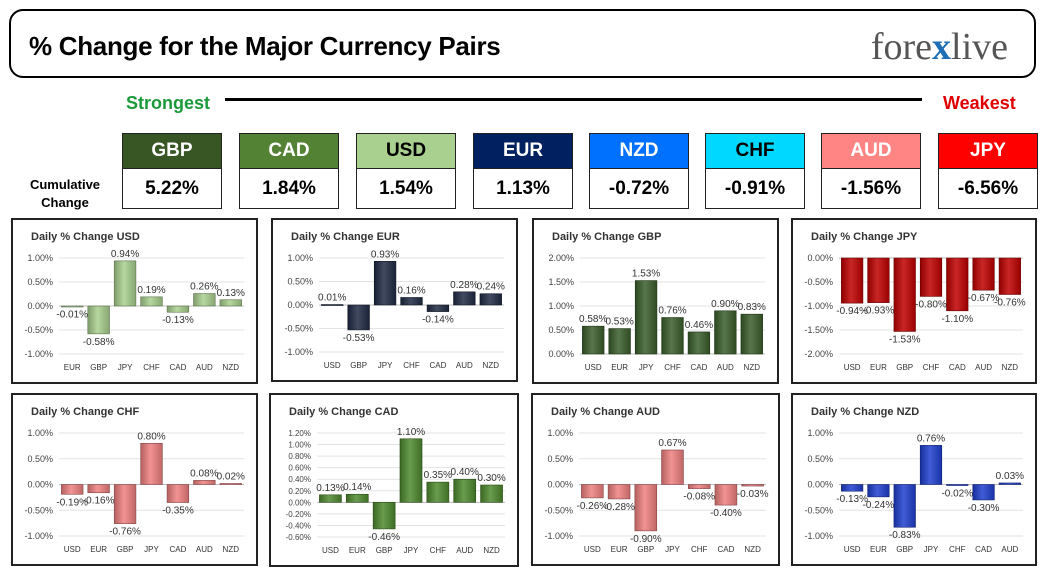 Image resolution: width=1045 pixels, height=579 pixels. What do you see at coordinates (289, 151) in the screenshot?
I see `currency-name: CAD` at bounding box center [289, 151].